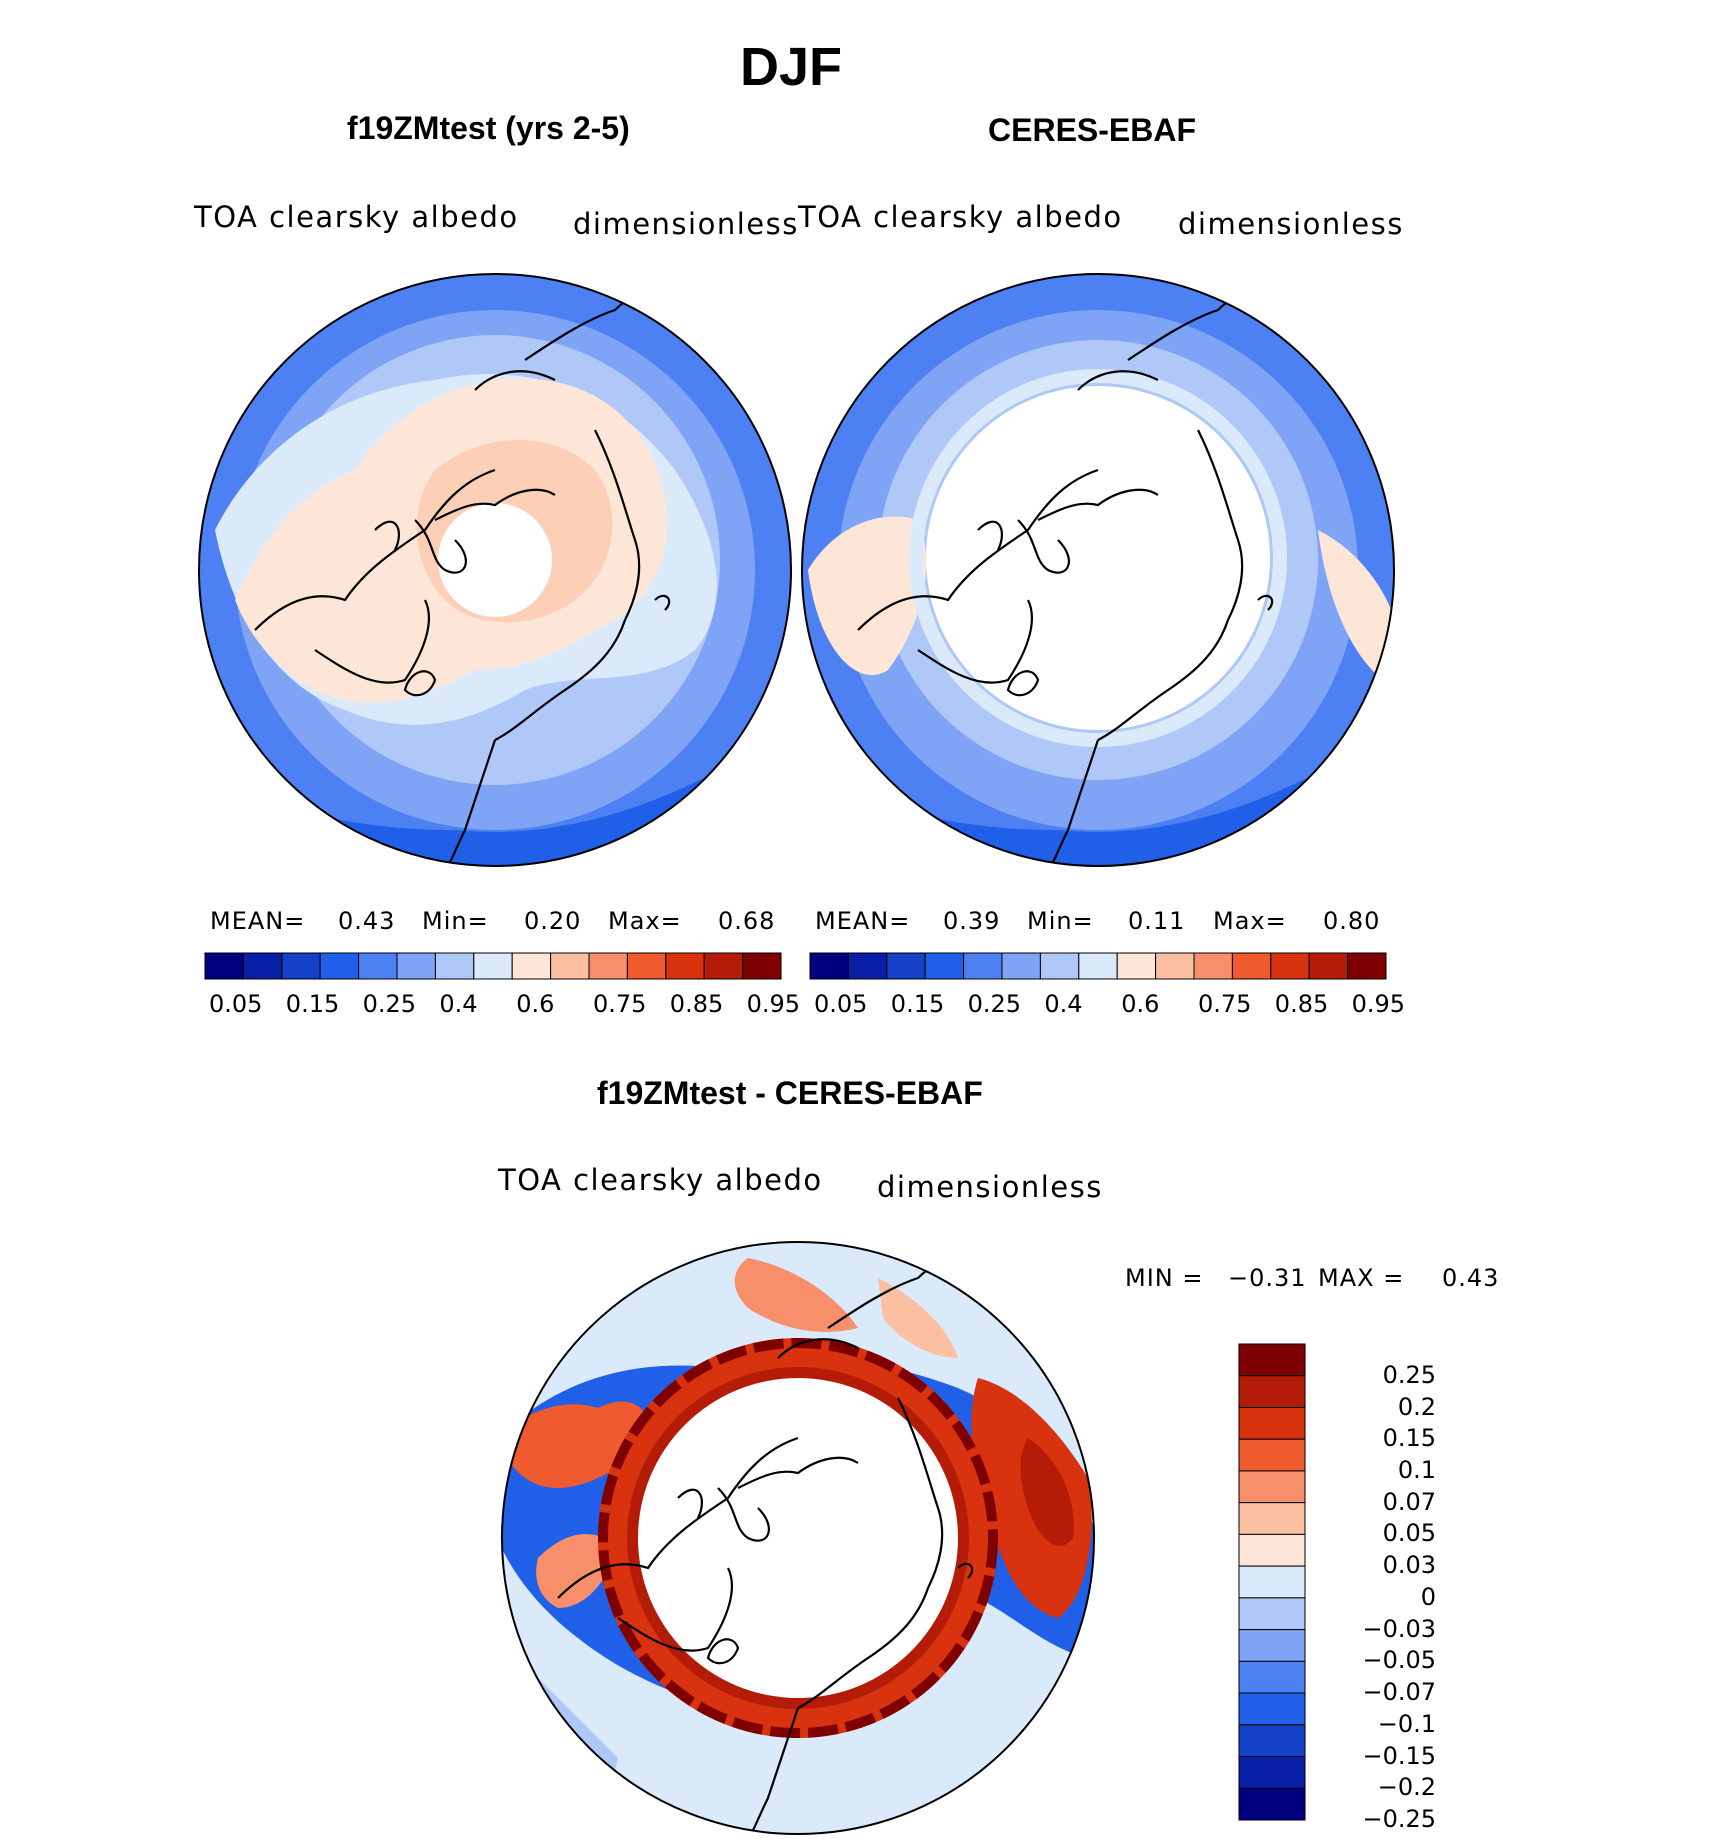 This screenshot has width=1710, height=1839. What do you see at coordinates (356, 217) in the screenshot?
I see `panel-model-variable: TOA clearsky albedo` at bounding box center [356, 217].